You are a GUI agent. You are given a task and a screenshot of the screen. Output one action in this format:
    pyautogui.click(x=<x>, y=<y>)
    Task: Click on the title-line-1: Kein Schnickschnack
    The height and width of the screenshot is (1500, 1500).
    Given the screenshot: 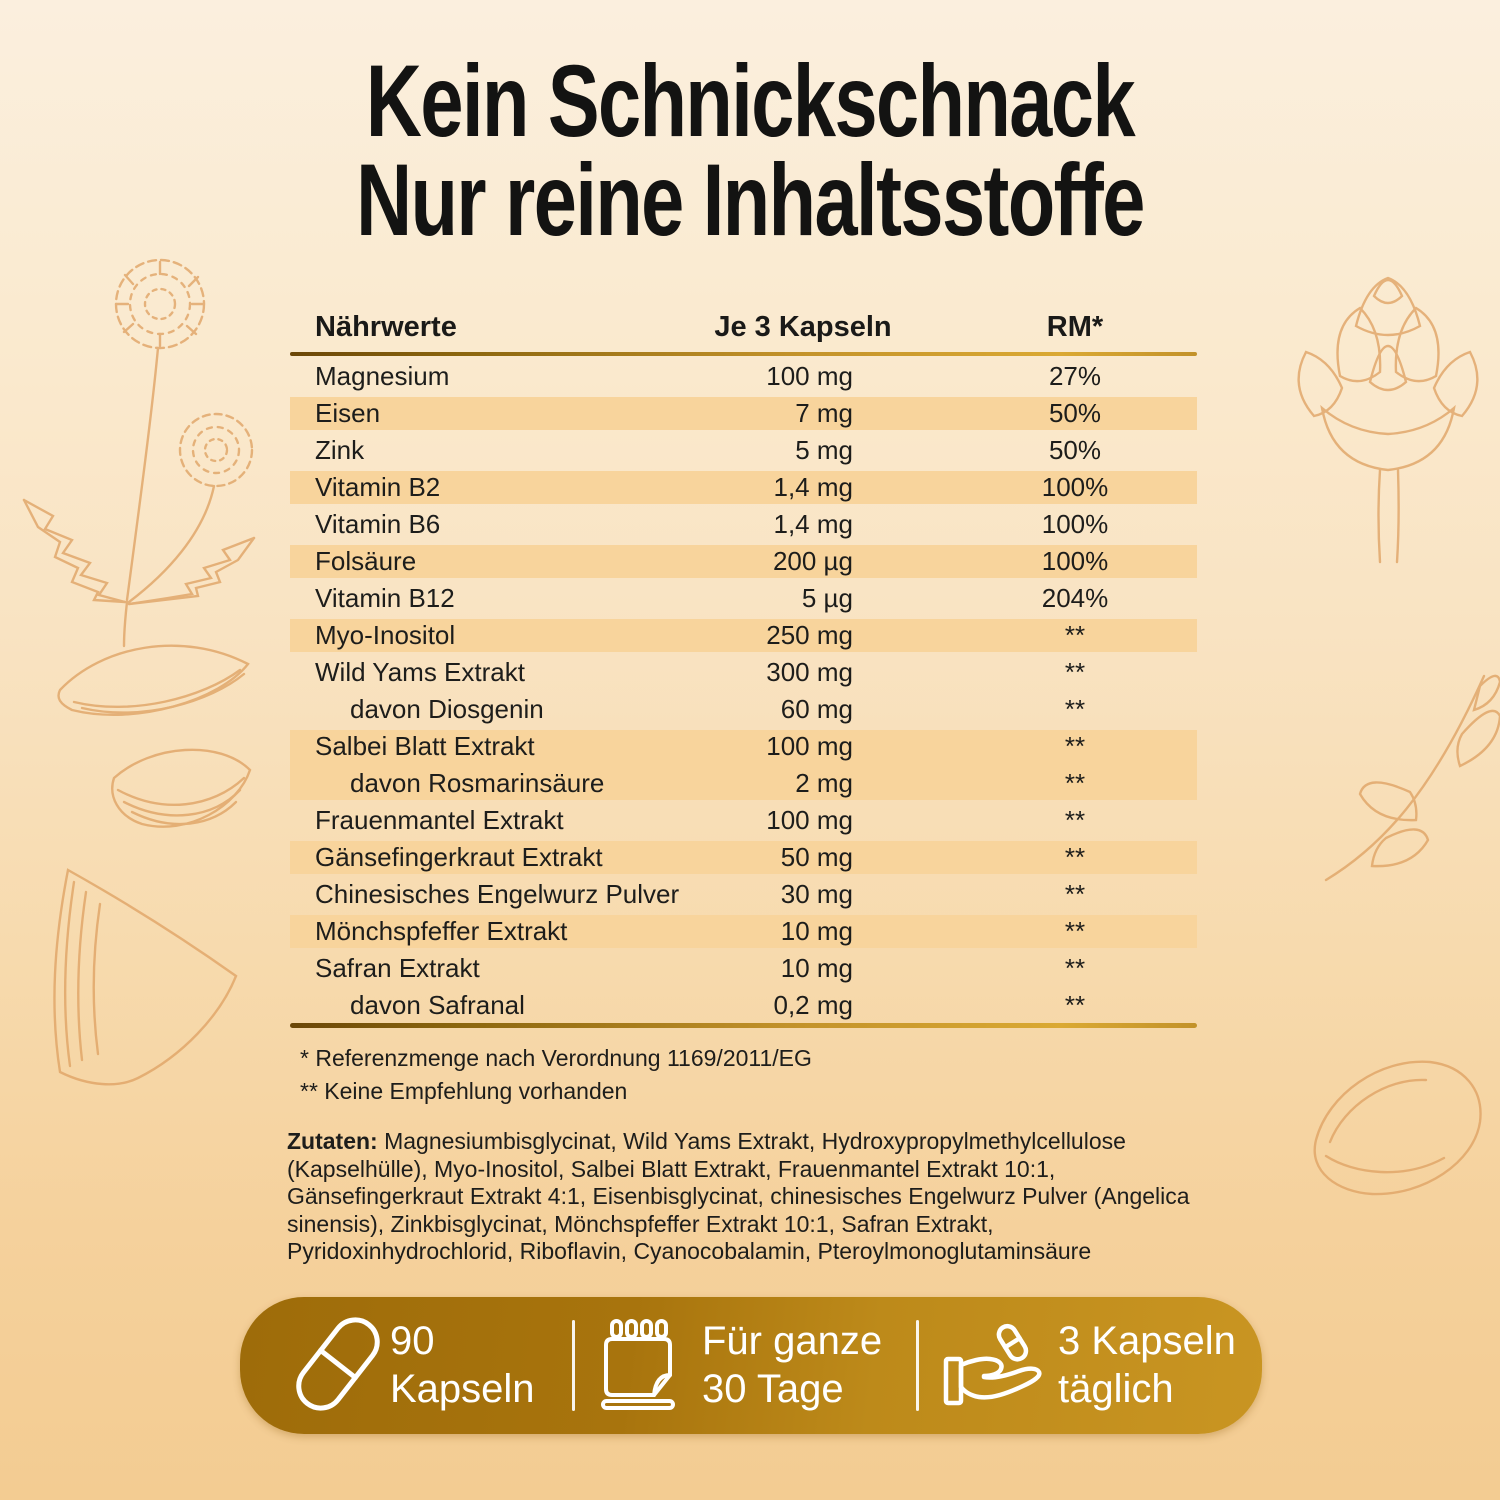 What is the action you would take?
    pyautogui.click(x=750, y=101)
    